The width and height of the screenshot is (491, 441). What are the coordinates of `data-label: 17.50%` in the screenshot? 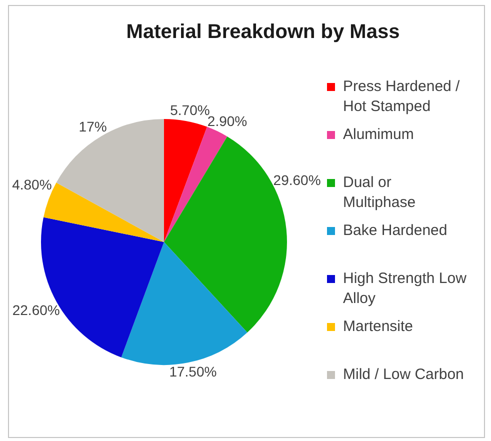 It's located at (193, 371).